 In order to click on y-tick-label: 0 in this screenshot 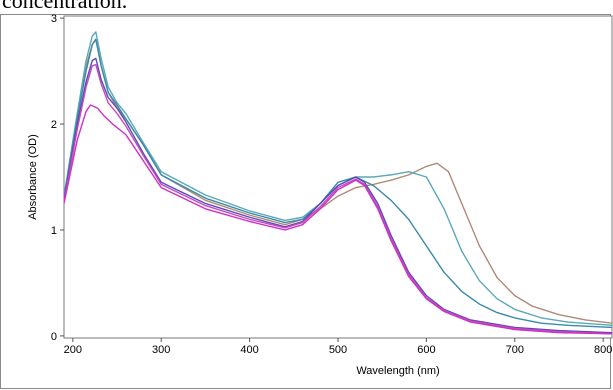, I will do `click(54, 337)`.